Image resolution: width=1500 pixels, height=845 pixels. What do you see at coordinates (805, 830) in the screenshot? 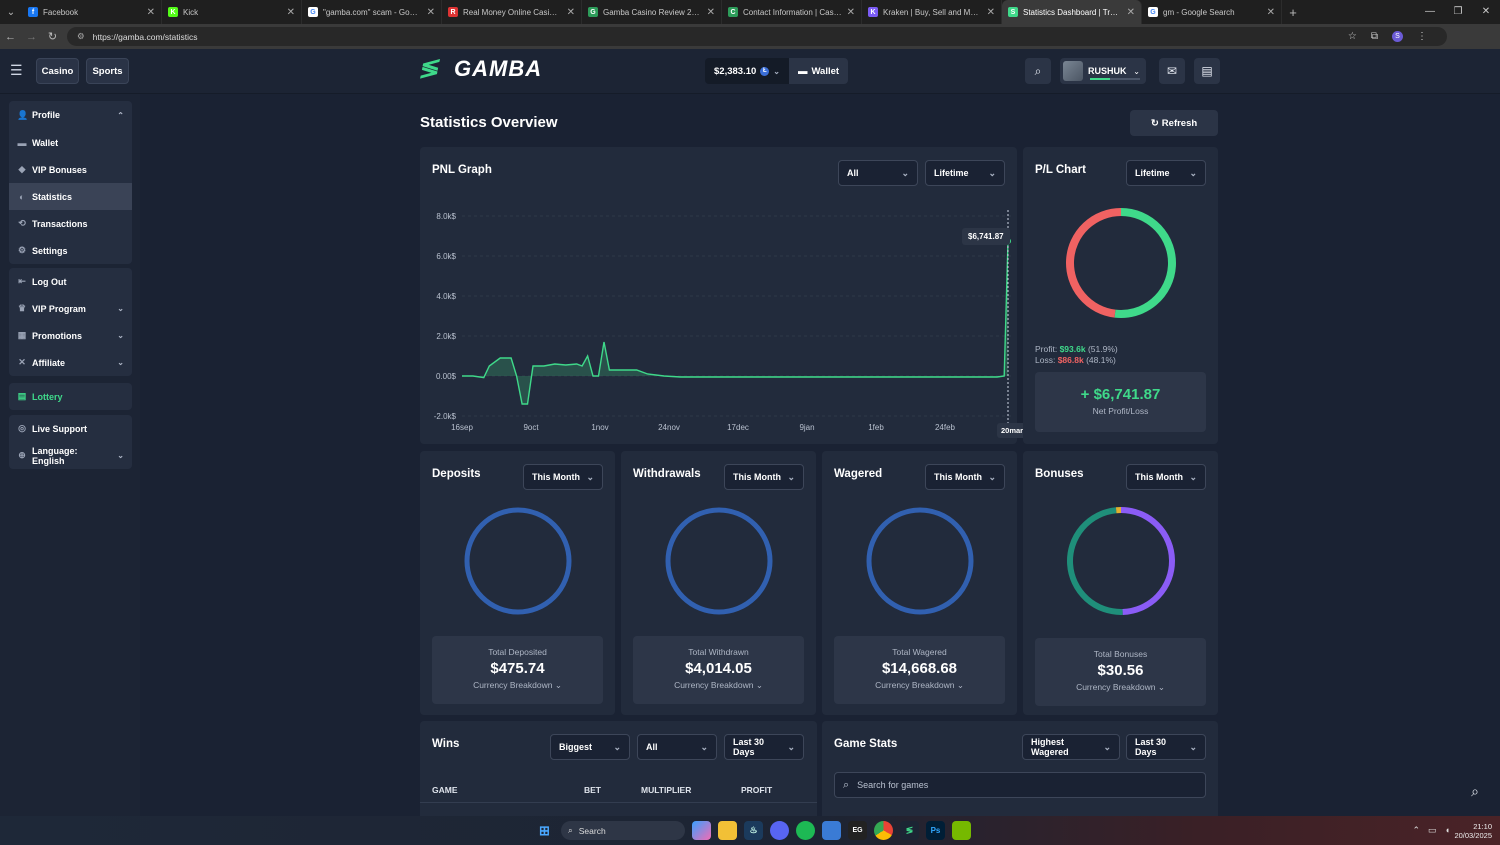
I see `spotify-icon` at bounding box center [805, 830].